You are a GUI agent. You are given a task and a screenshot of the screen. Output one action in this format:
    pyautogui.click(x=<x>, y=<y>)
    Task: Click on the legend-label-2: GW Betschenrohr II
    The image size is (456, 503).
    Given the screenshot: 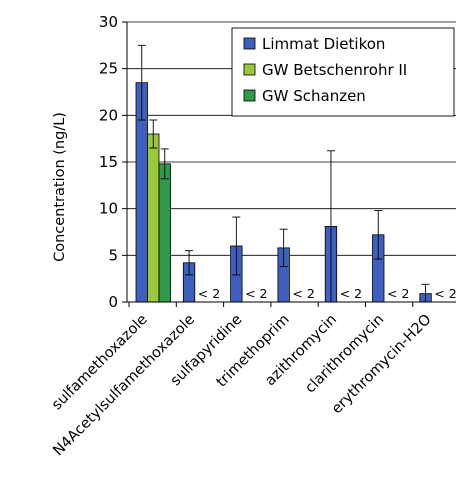 What is the action you would take?
    pyautogui.click(x=334, y=70)
    